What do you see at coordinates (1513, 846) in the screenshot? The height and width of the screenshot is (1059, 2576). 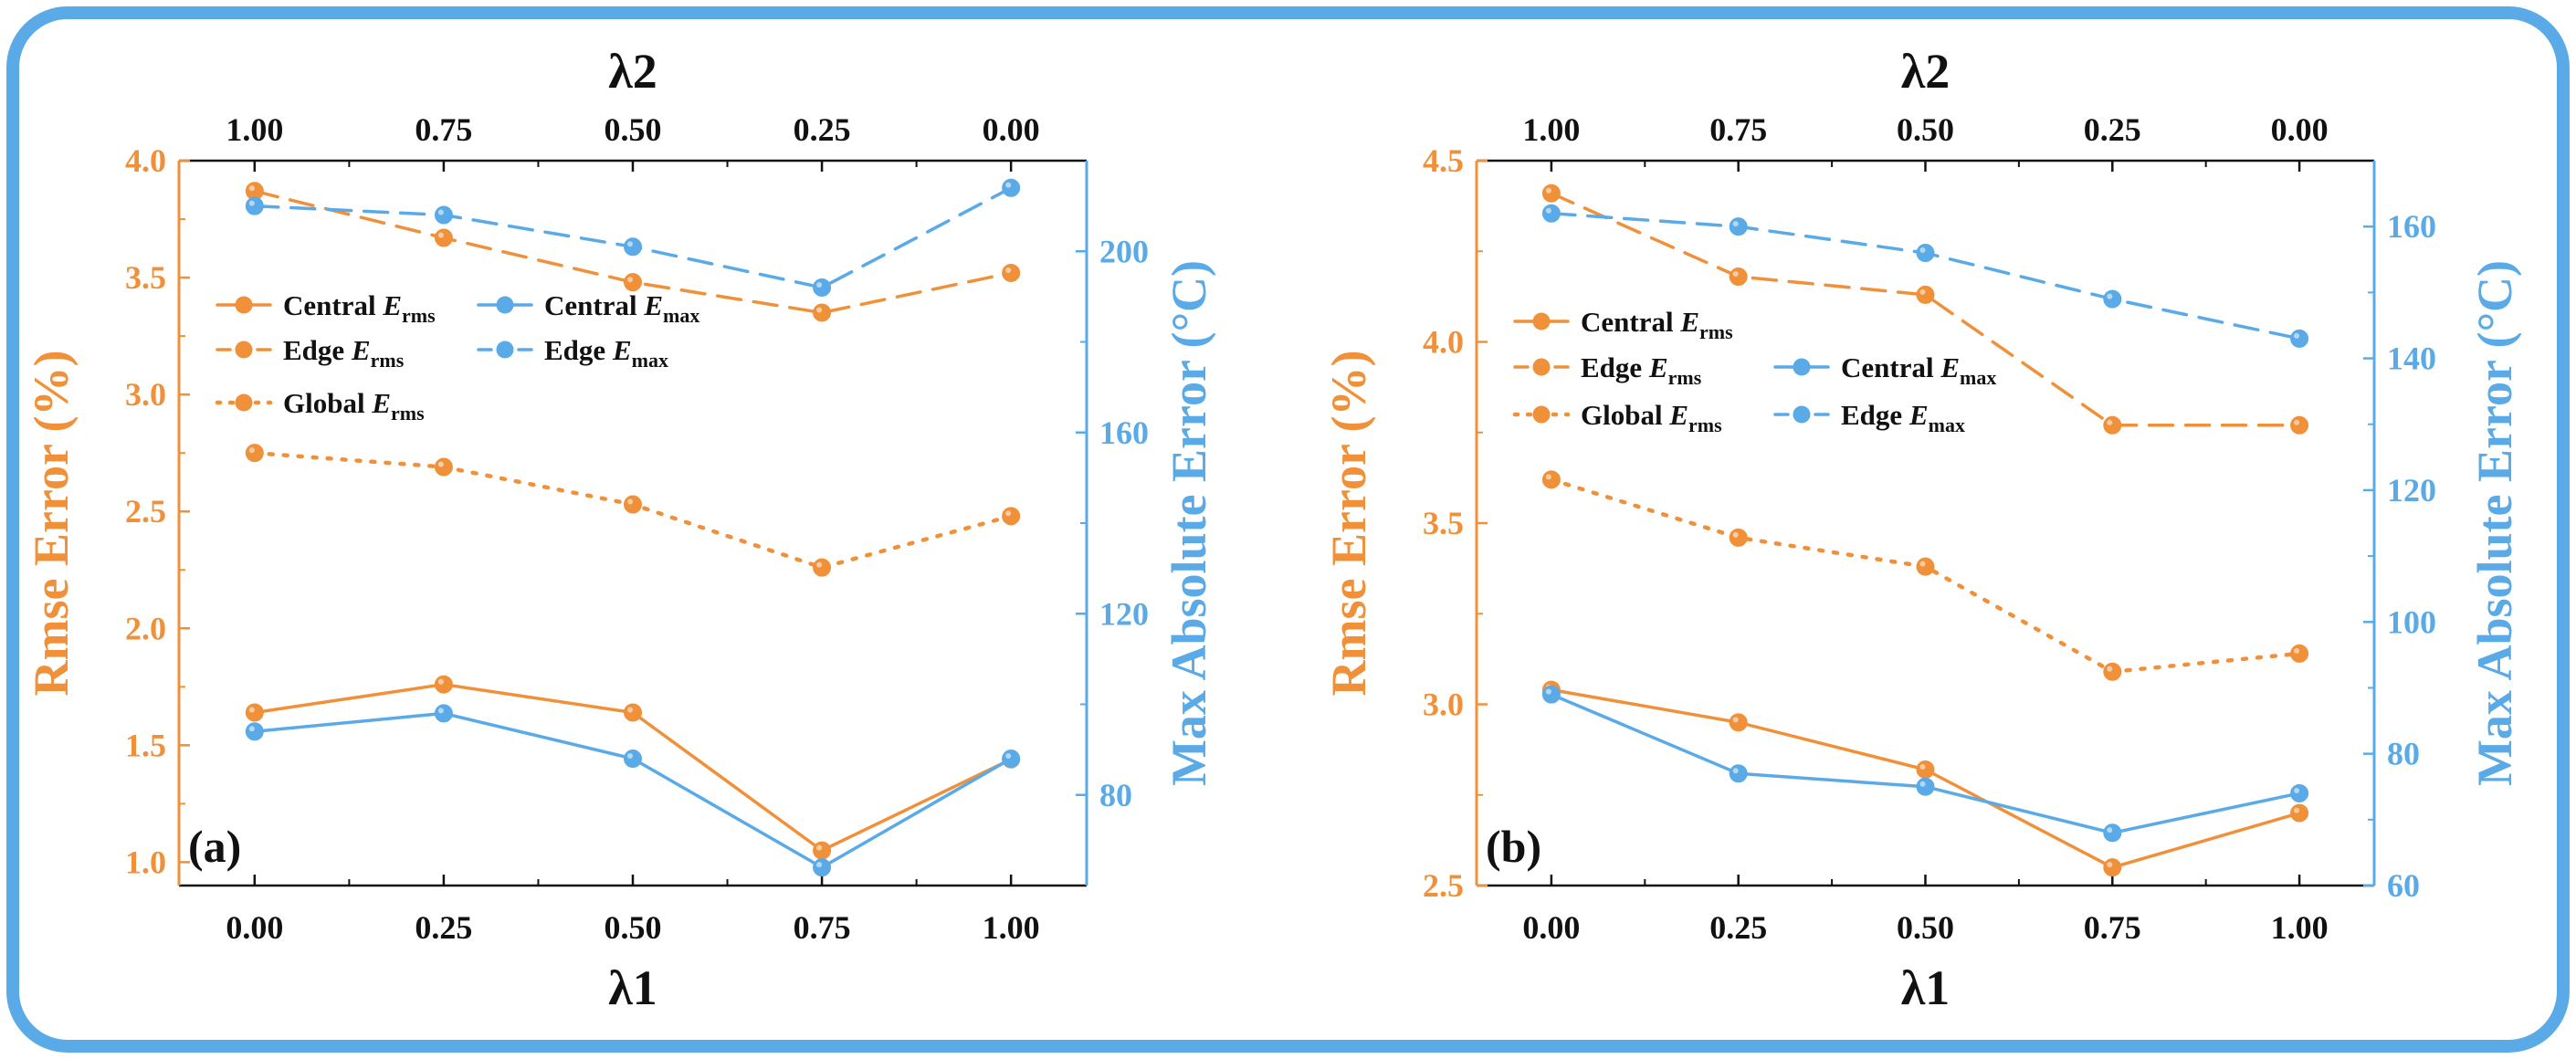 I see `panel-label: (b)` at bounding box center [1513, 846].